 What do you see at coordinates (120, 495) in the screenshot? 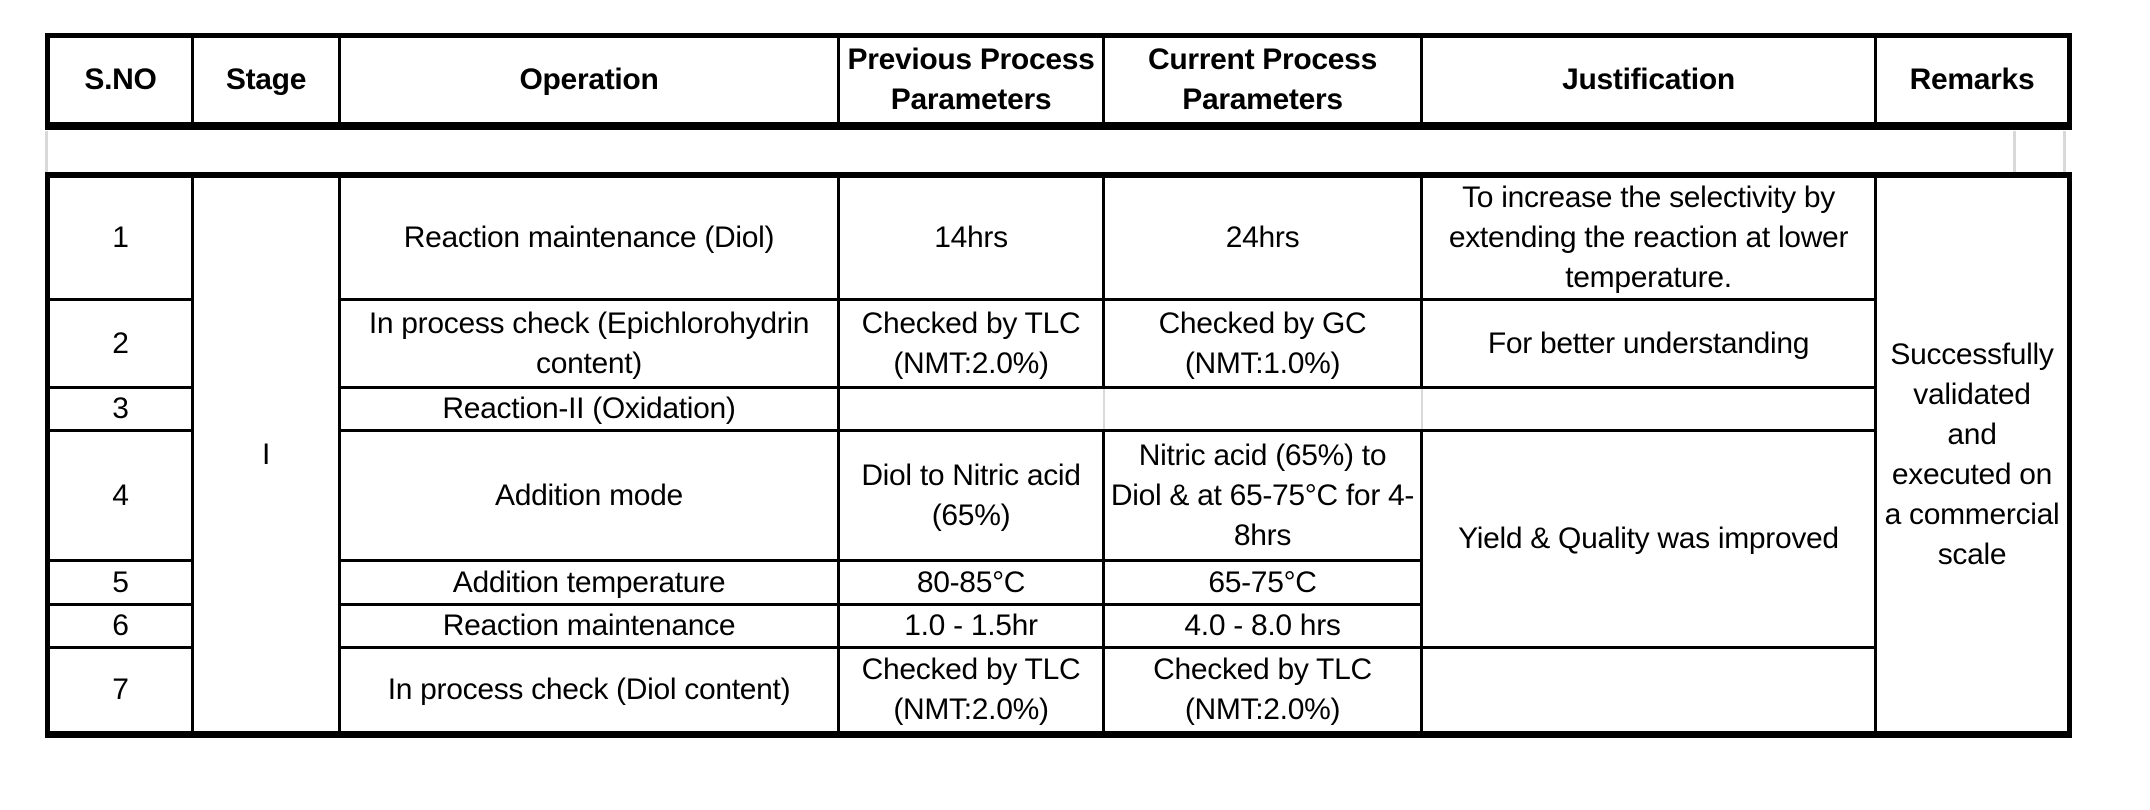
I see `cell-sno-4: 4` at bounding box center [120, 495].